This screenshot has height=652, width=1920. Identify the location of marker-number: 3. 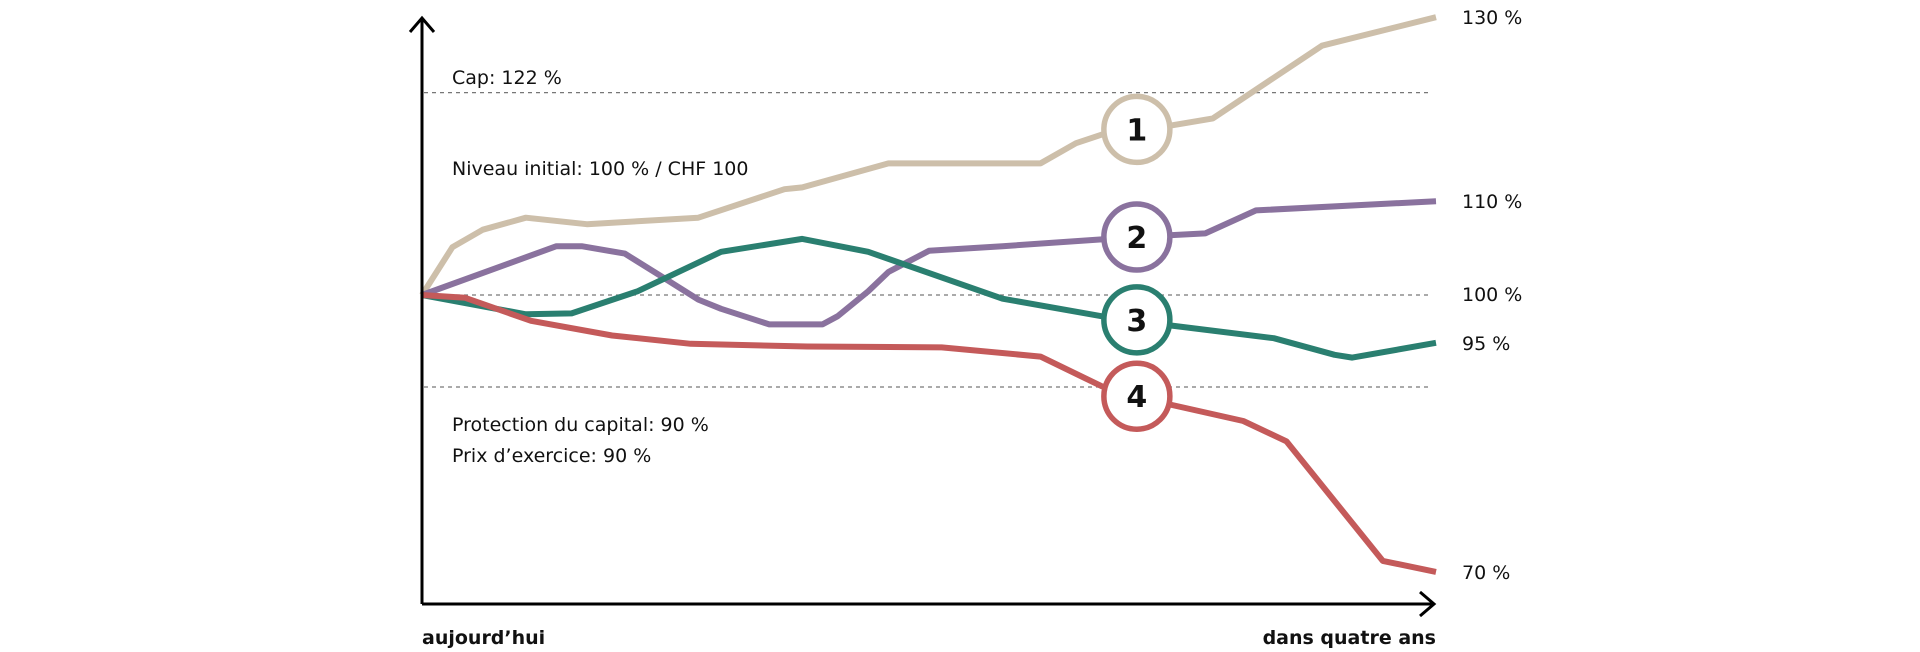
(1136, 321).